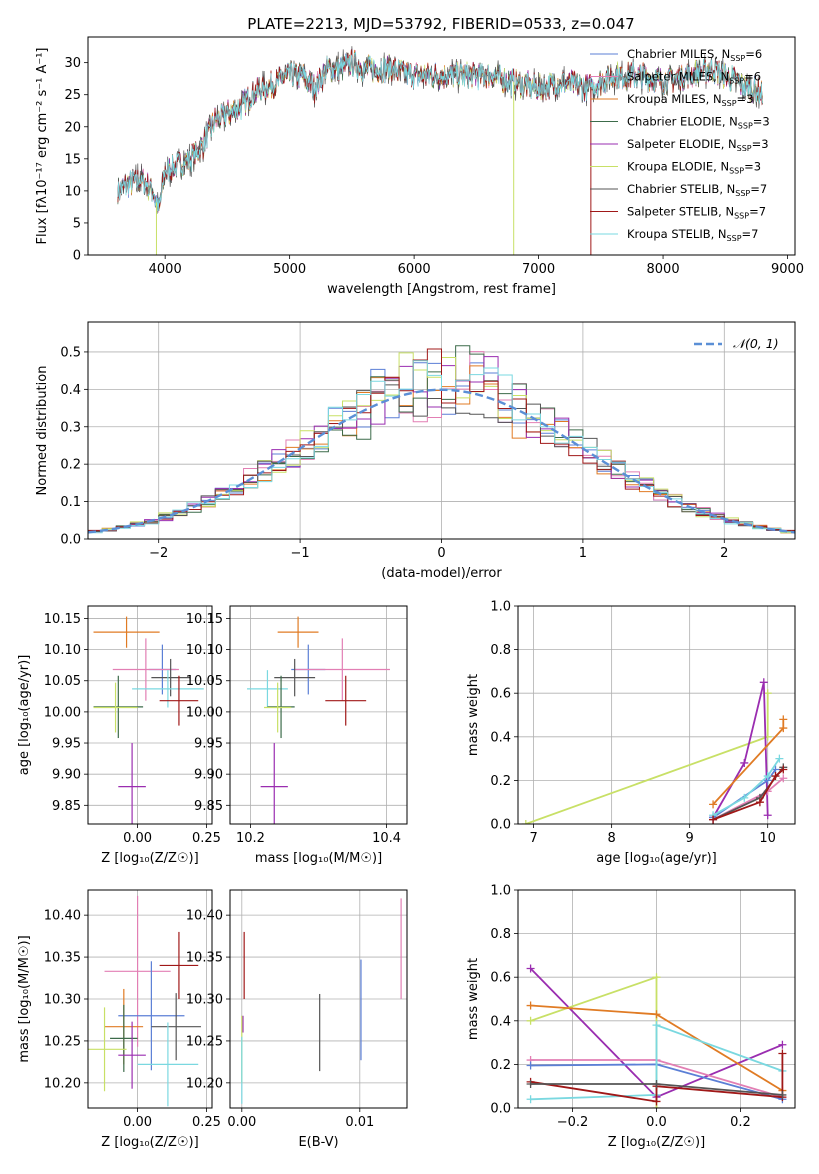  I want to click on weight-marker-kroupa_elodie, so click(525, 822).